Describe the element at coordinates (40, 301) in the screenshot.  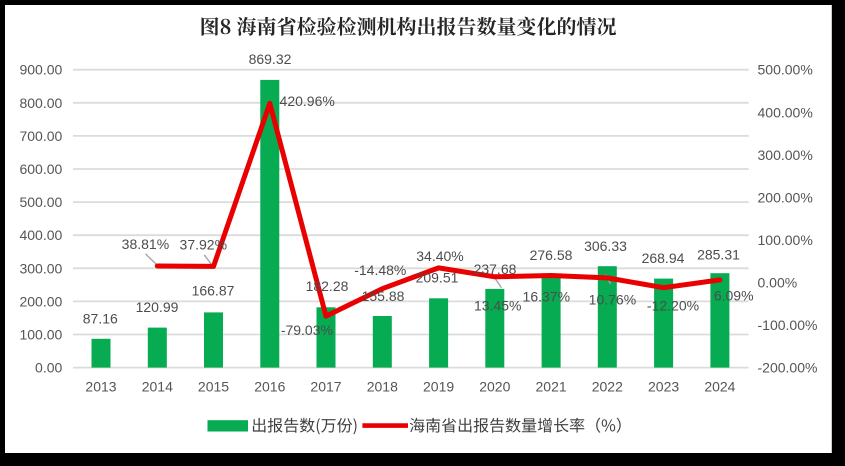
I see `svg-text: 200.00` at that location.